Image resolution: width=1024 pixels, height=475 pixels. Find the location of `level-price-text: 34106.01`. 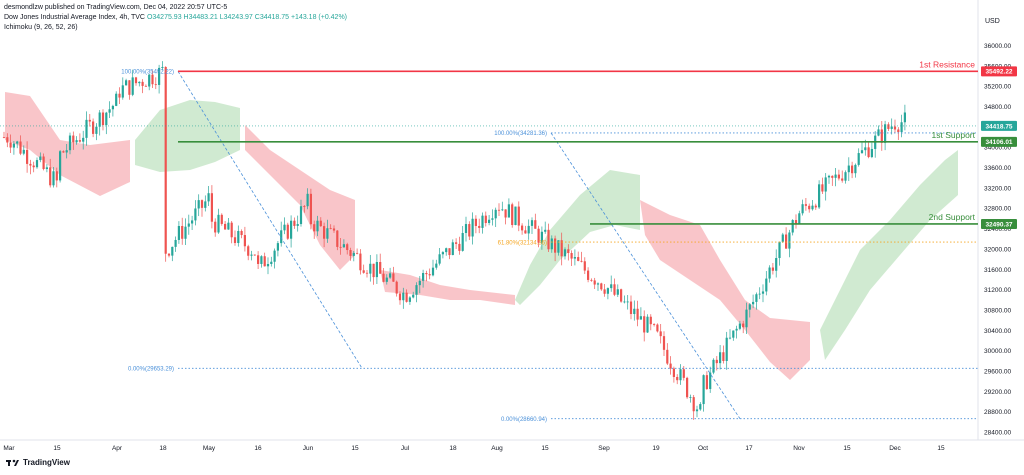

level-price-text: 34106.01 is located at coordinates (998, 142).